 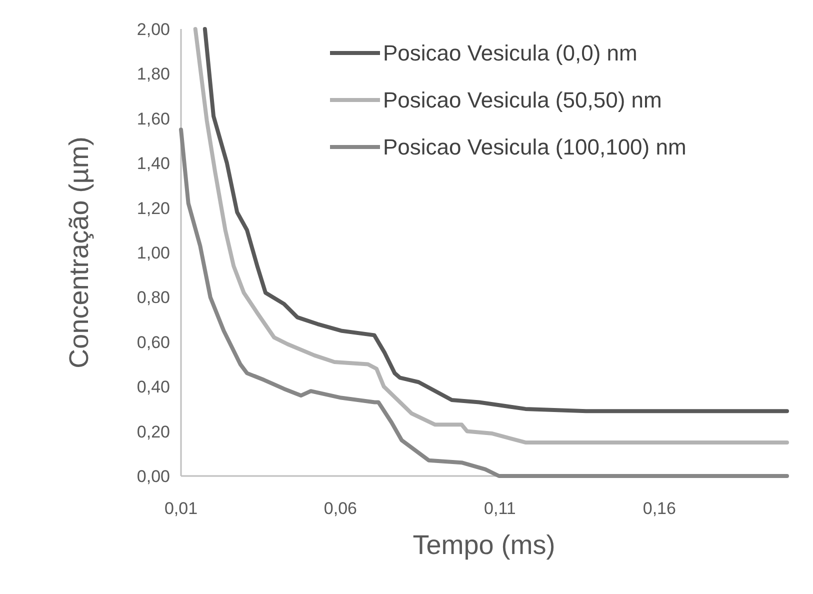 What do you see at coordinates (181, 508) in the screenshot?
I see `x-tick-label: 0,01` at bounding box center [181, 508].